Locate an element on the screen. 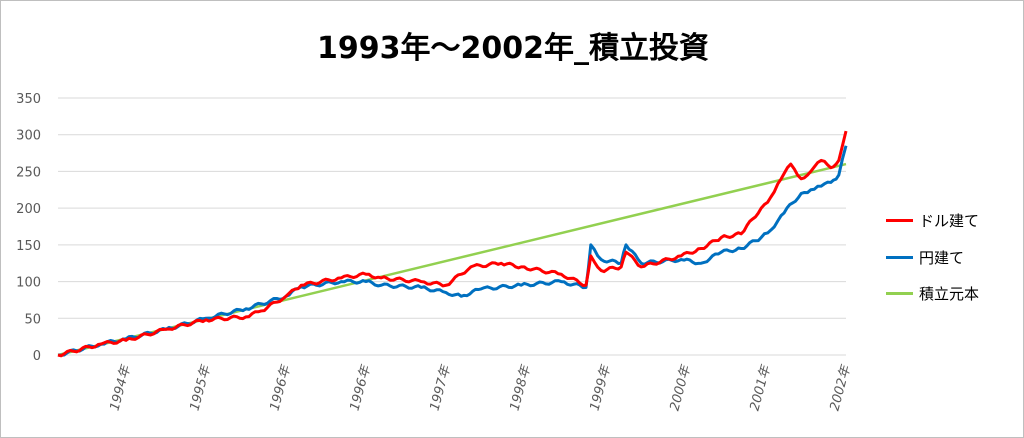  y-tick-label: 150 is located at coordinates (28, 246).